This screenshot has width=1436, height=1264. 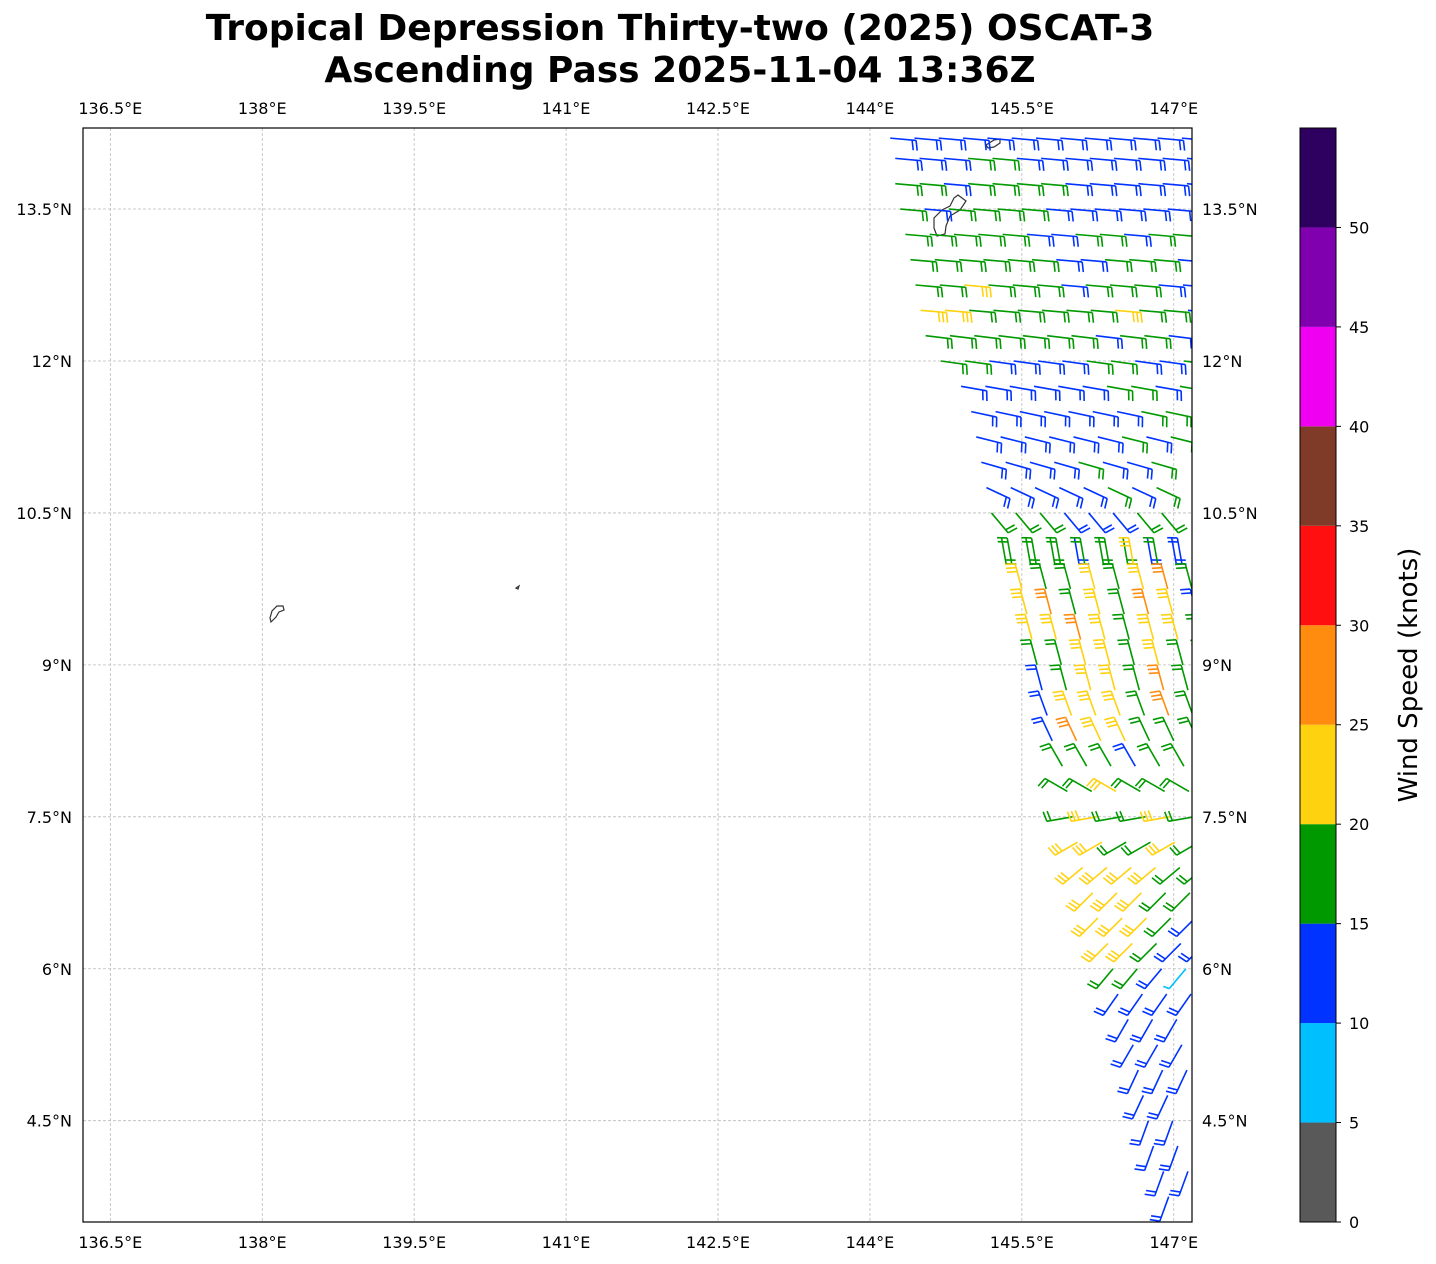 I want to click on y-tick-label-left: 4.5°N, so click(x=49, y=1121).